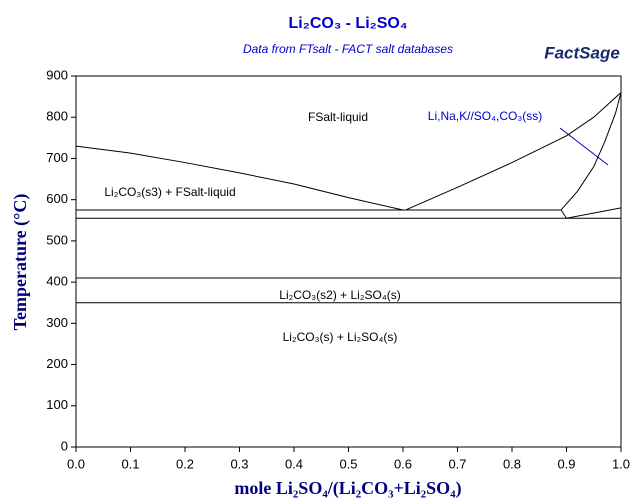  What do you see at coordinates (239, 463) in the screenshot?
I see `x-tick-label: 0.3` at bounding box center [239, 463].